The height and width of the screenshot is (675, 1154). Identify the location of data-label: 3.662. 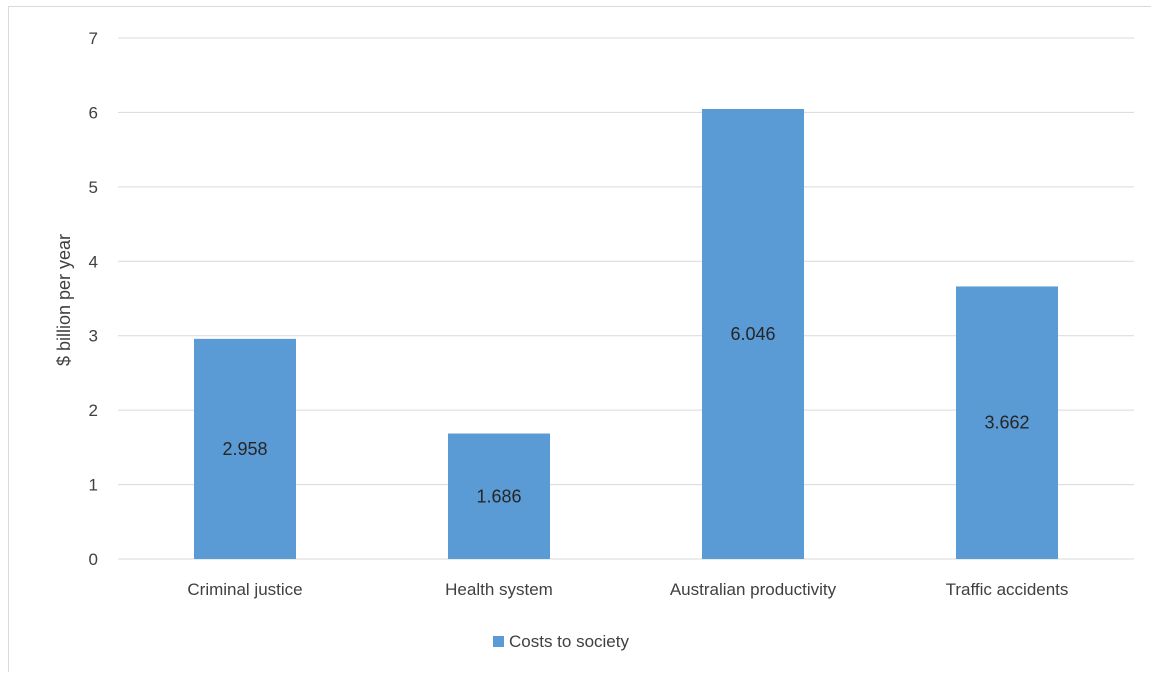
(1006, 423).